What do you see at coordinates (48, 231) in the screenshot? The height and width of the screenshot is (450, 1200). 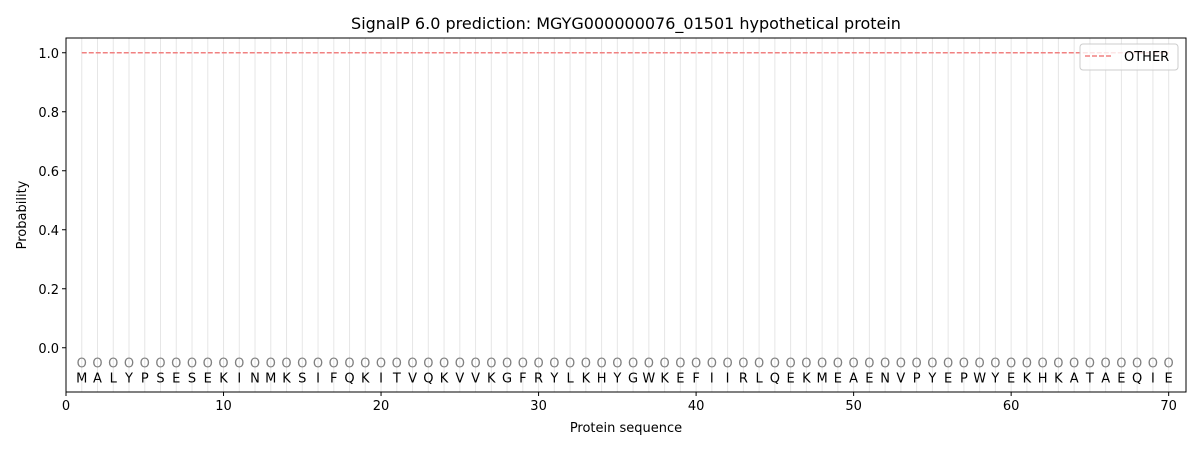 I see `y-tick-label: 0.4` at bounding box center [48, 231].